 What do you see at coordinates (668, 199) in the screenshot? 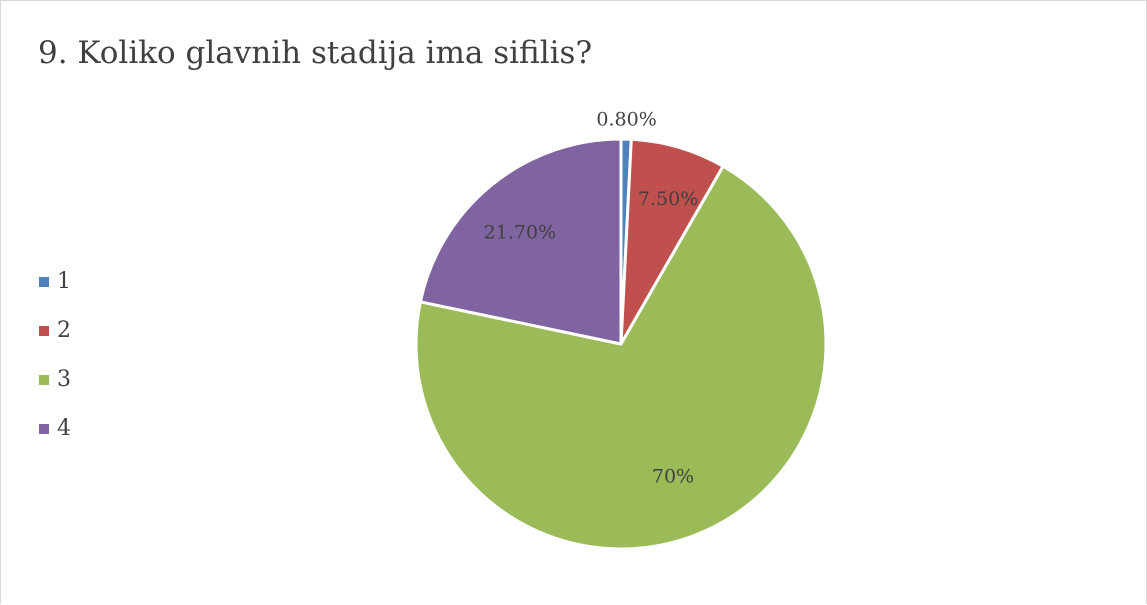
I see `data-label-2: 7.50%` at bounding box center [668, 199].